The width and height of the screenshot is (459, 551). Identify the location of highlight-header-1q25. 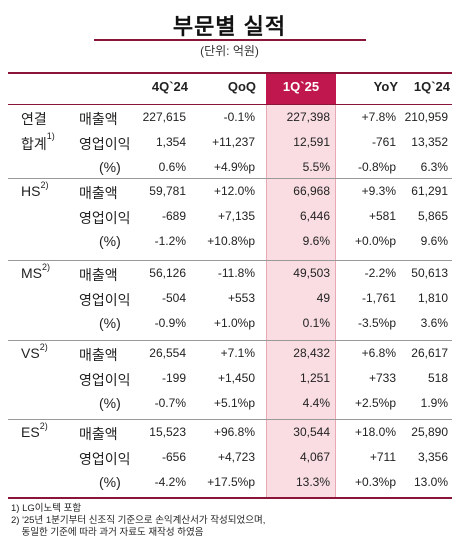
(301, 88).